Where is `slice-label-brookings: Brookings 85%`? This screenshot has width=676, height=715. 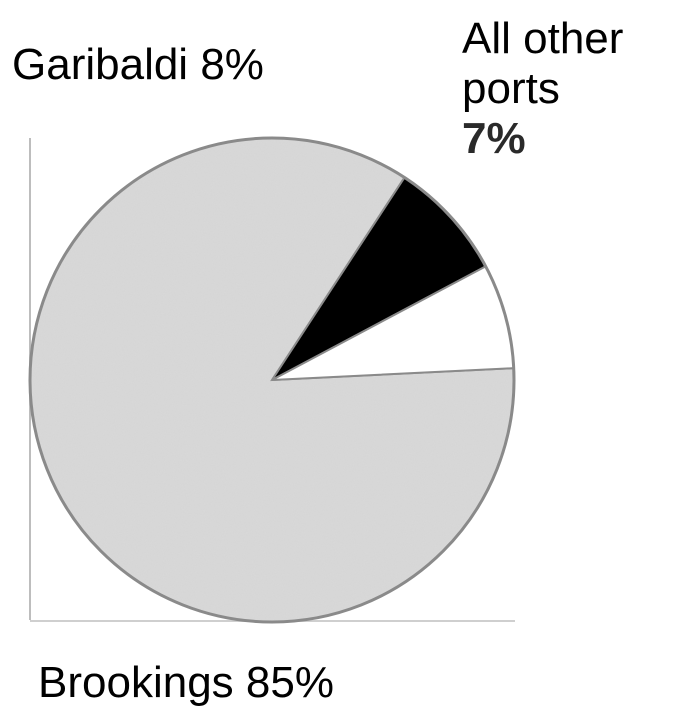 slice-label-brookings: Brookings 85% is located at coordinates (186, 682).